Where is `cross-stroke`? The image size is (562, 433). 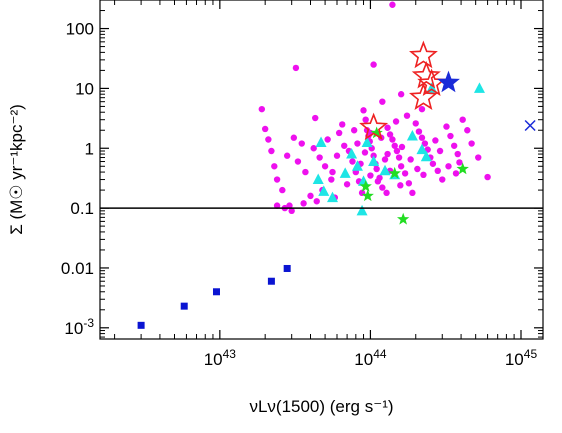
cross-stroke is located at coordinates (530, 125).